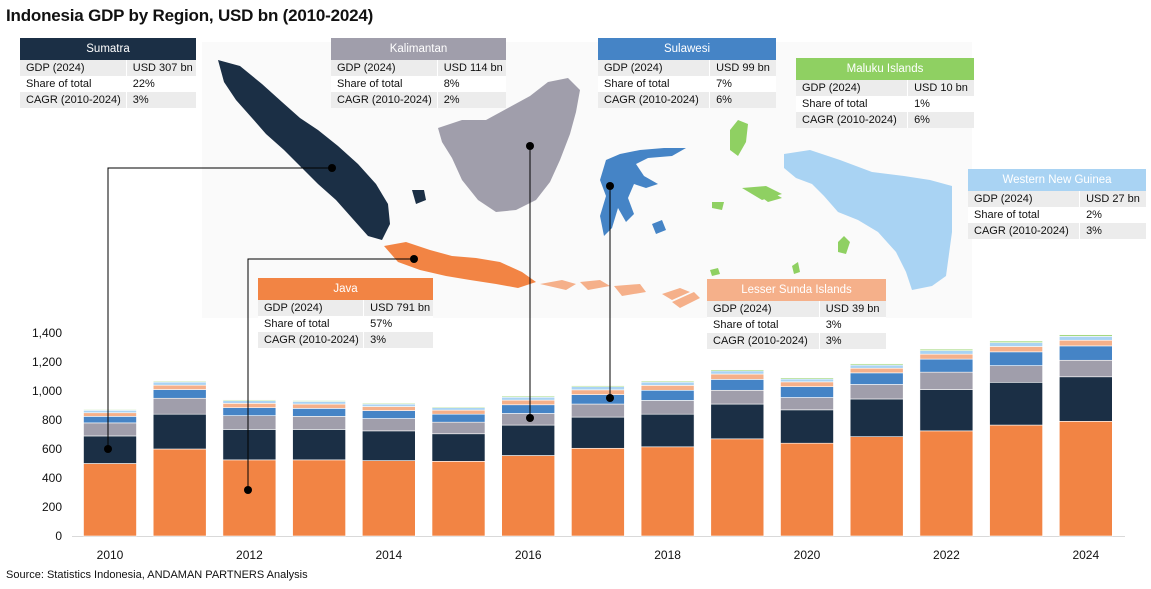 Image resolution: width=1151 pixels, height=589 pixels. Describe the element at coordinates (249, 411) in the screenshot. I see `bar-sulawesi-2012` at that location.